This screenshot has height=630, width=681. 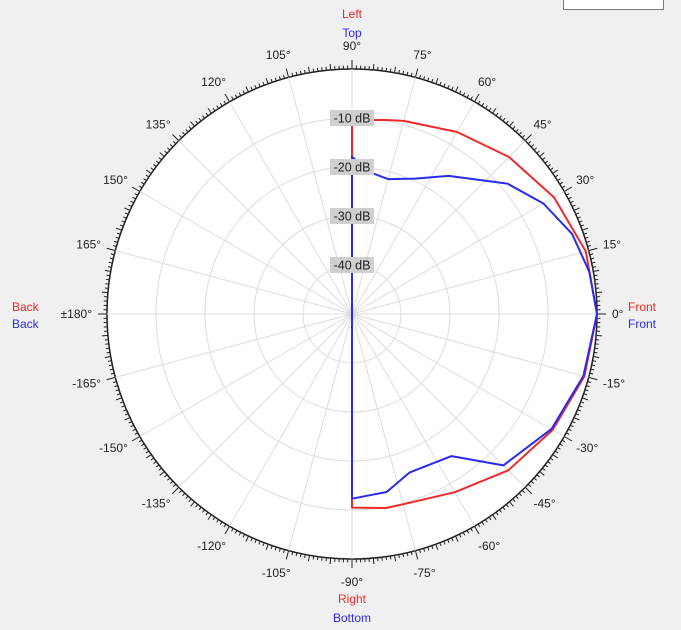 I want to click on label-front-blue: Front, so click(x=642, y=324).